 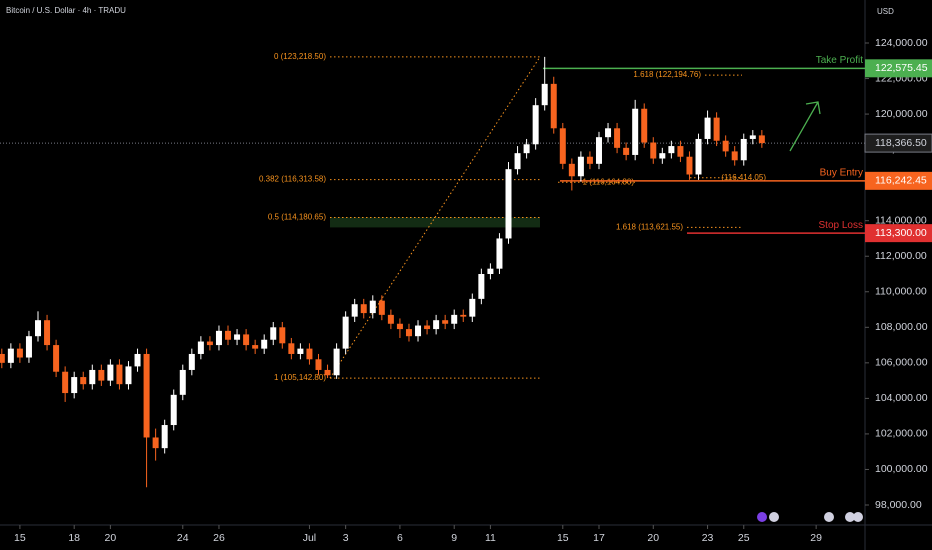 What do you see at coordinates (400, 538) in the screenshot?
I see `x-tick-label: 6` at bounding box center [400, 538].